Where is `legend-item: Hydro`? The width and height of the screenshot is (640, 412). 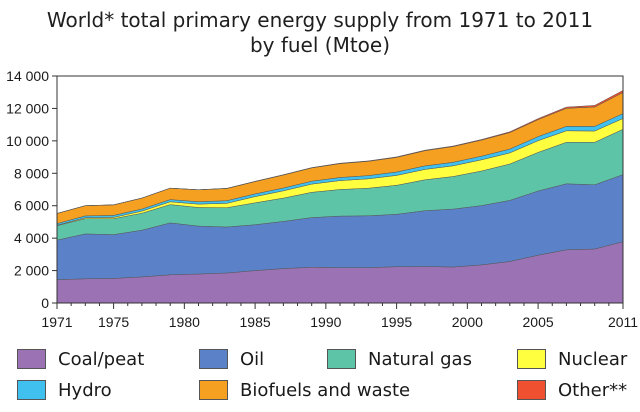 legend-item: Hydro is located at coordinates (64, 390).